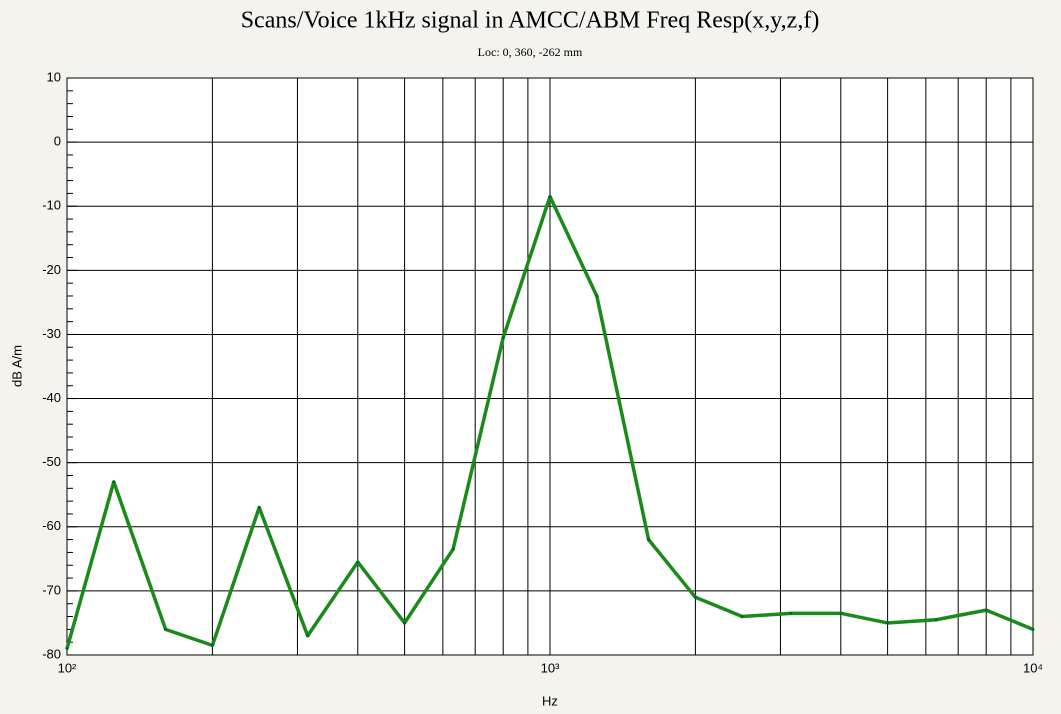  I want to click on x-tick-label: 10², so click(67, 667).